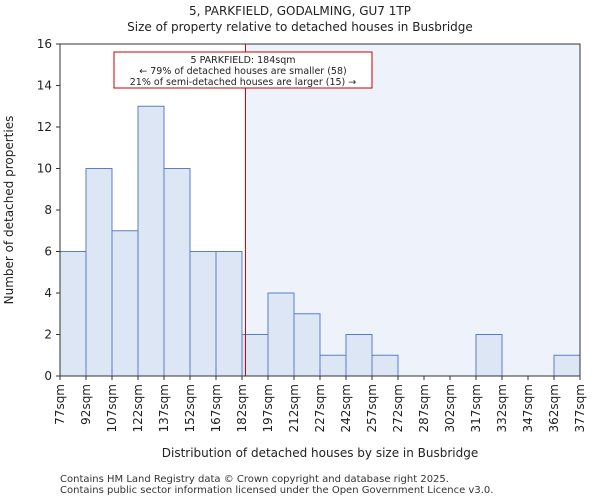  Describe the element at coordinates (164, 408) in the screenshot. I see `x-tick-label: 137sqm` at that location.